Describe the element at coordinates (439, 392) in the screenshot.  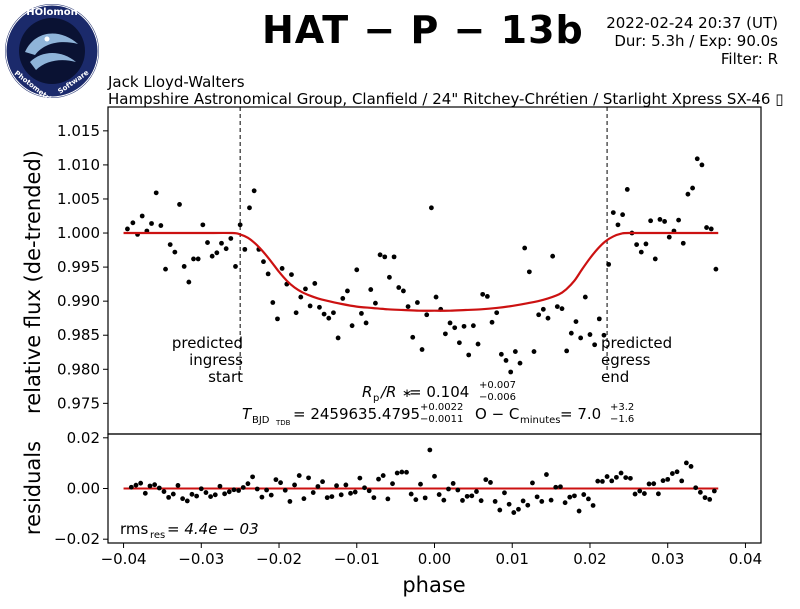
I see `rp-value: = 0.104` at that location.